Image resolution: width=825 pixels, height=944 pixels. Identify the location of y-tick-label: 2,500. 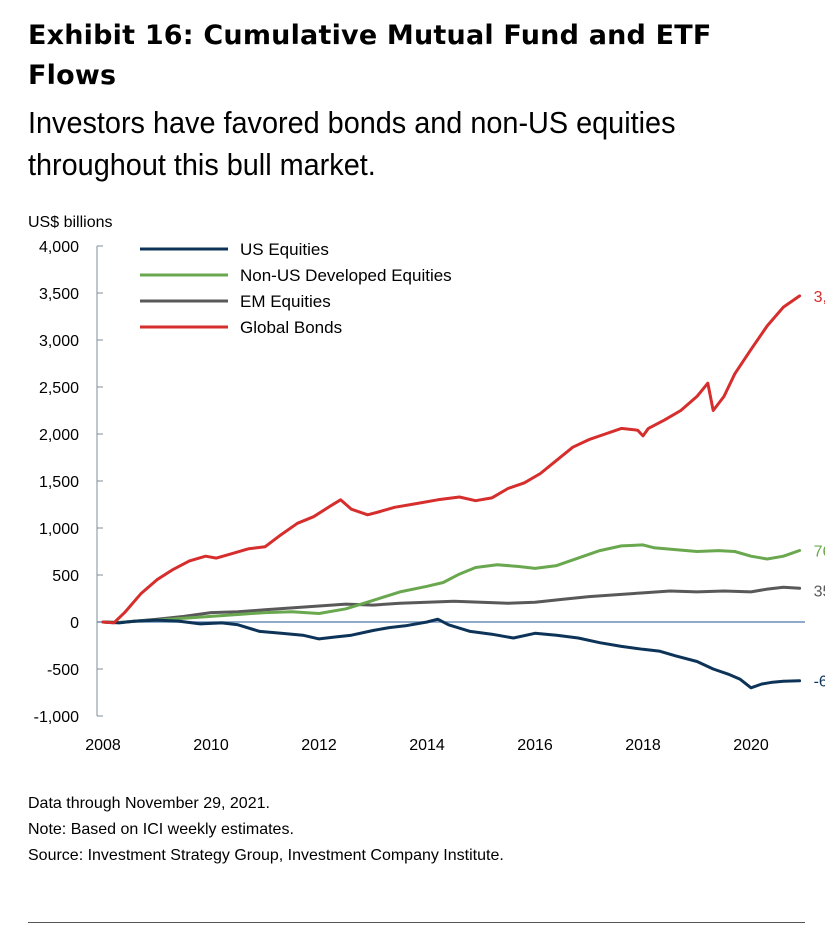
(59, 388).